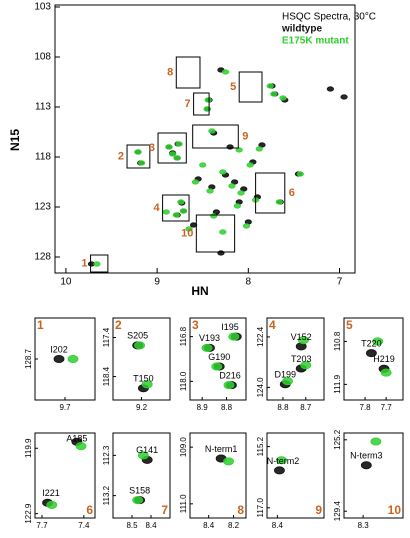 This screenshot has width=410, height=538. I want to click on y-tick-label: 103, so click(42, 7).